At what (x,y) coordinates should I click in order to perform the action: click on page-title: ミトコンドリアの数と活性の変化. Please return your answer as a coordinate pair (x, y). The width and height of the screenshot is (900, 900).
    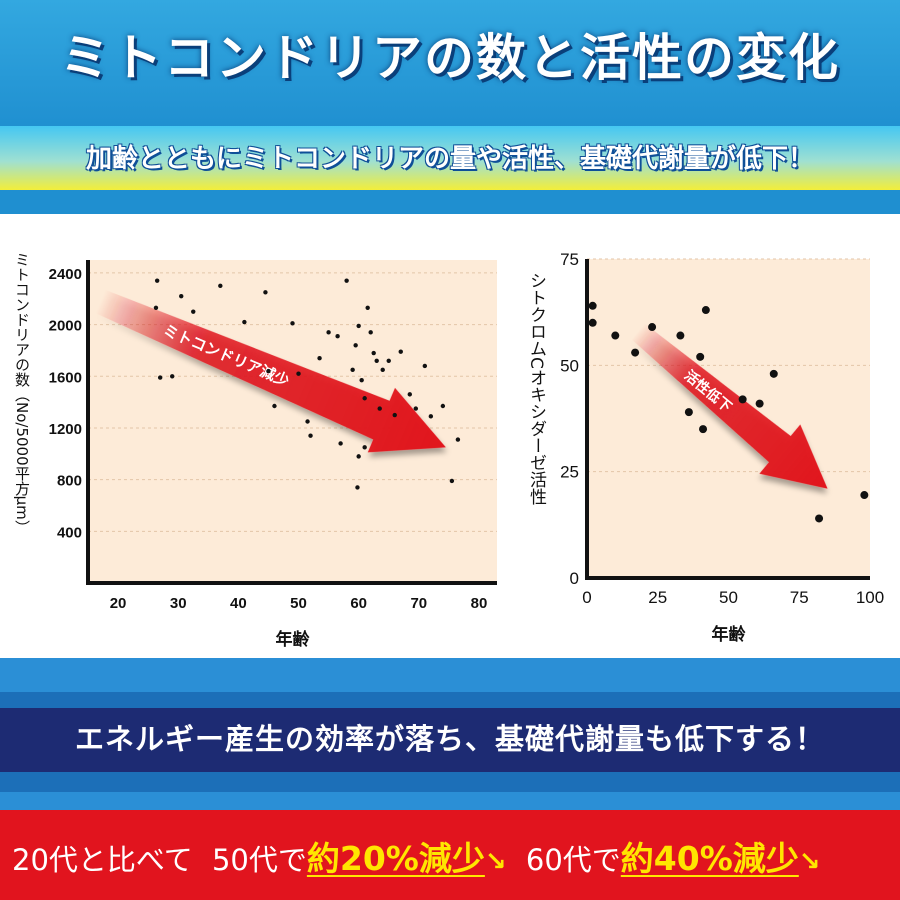
    Looking at the image, I should click on (450, 58).